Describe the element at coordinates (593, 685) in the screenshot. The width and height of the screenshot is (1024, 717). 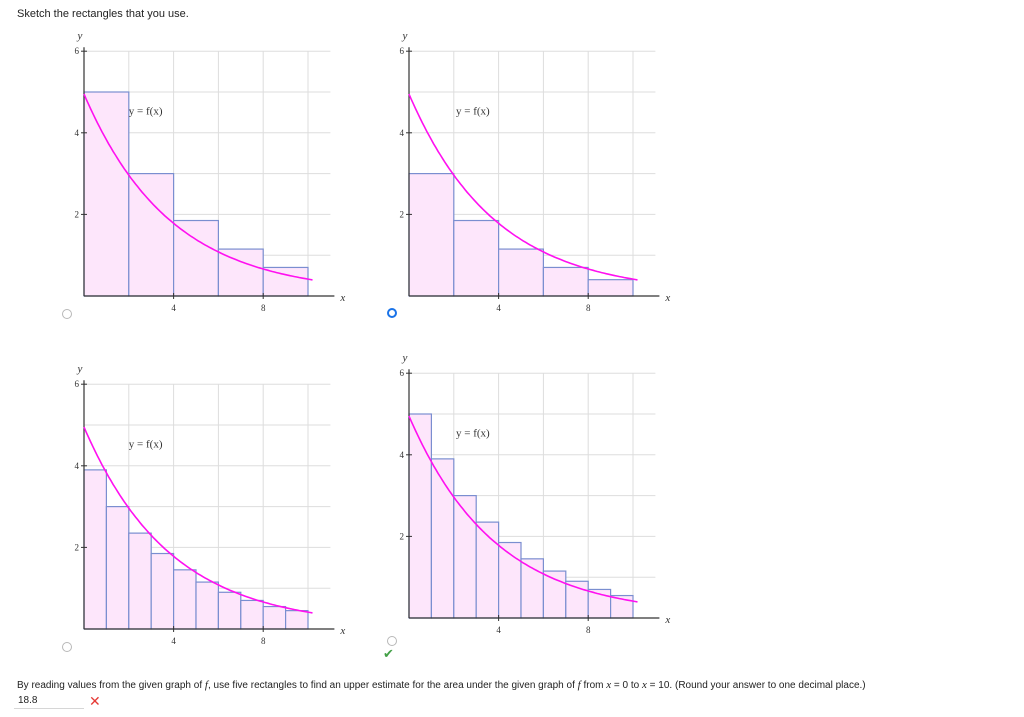
I see `question-from: from` at that location.